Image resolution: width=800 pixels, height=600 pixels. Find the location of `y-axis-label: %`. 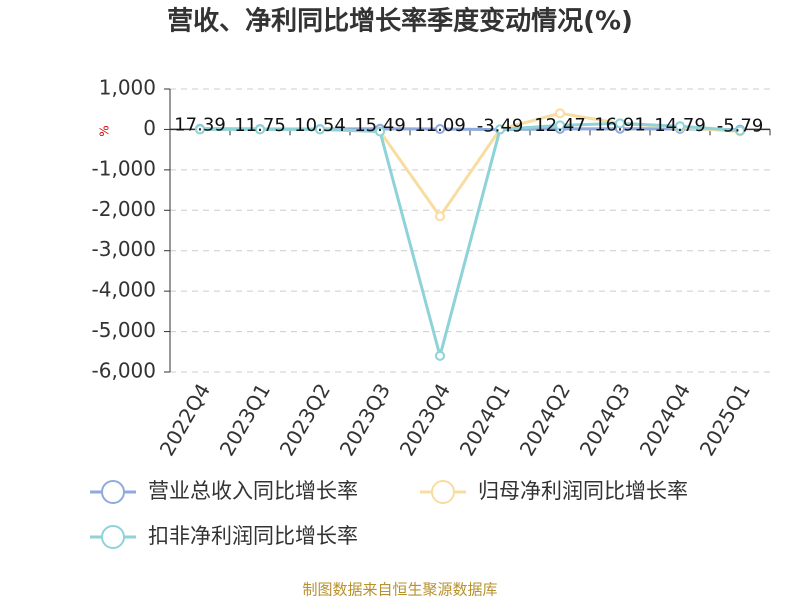

y-axis-label: % is located at coordinates (105, 130).